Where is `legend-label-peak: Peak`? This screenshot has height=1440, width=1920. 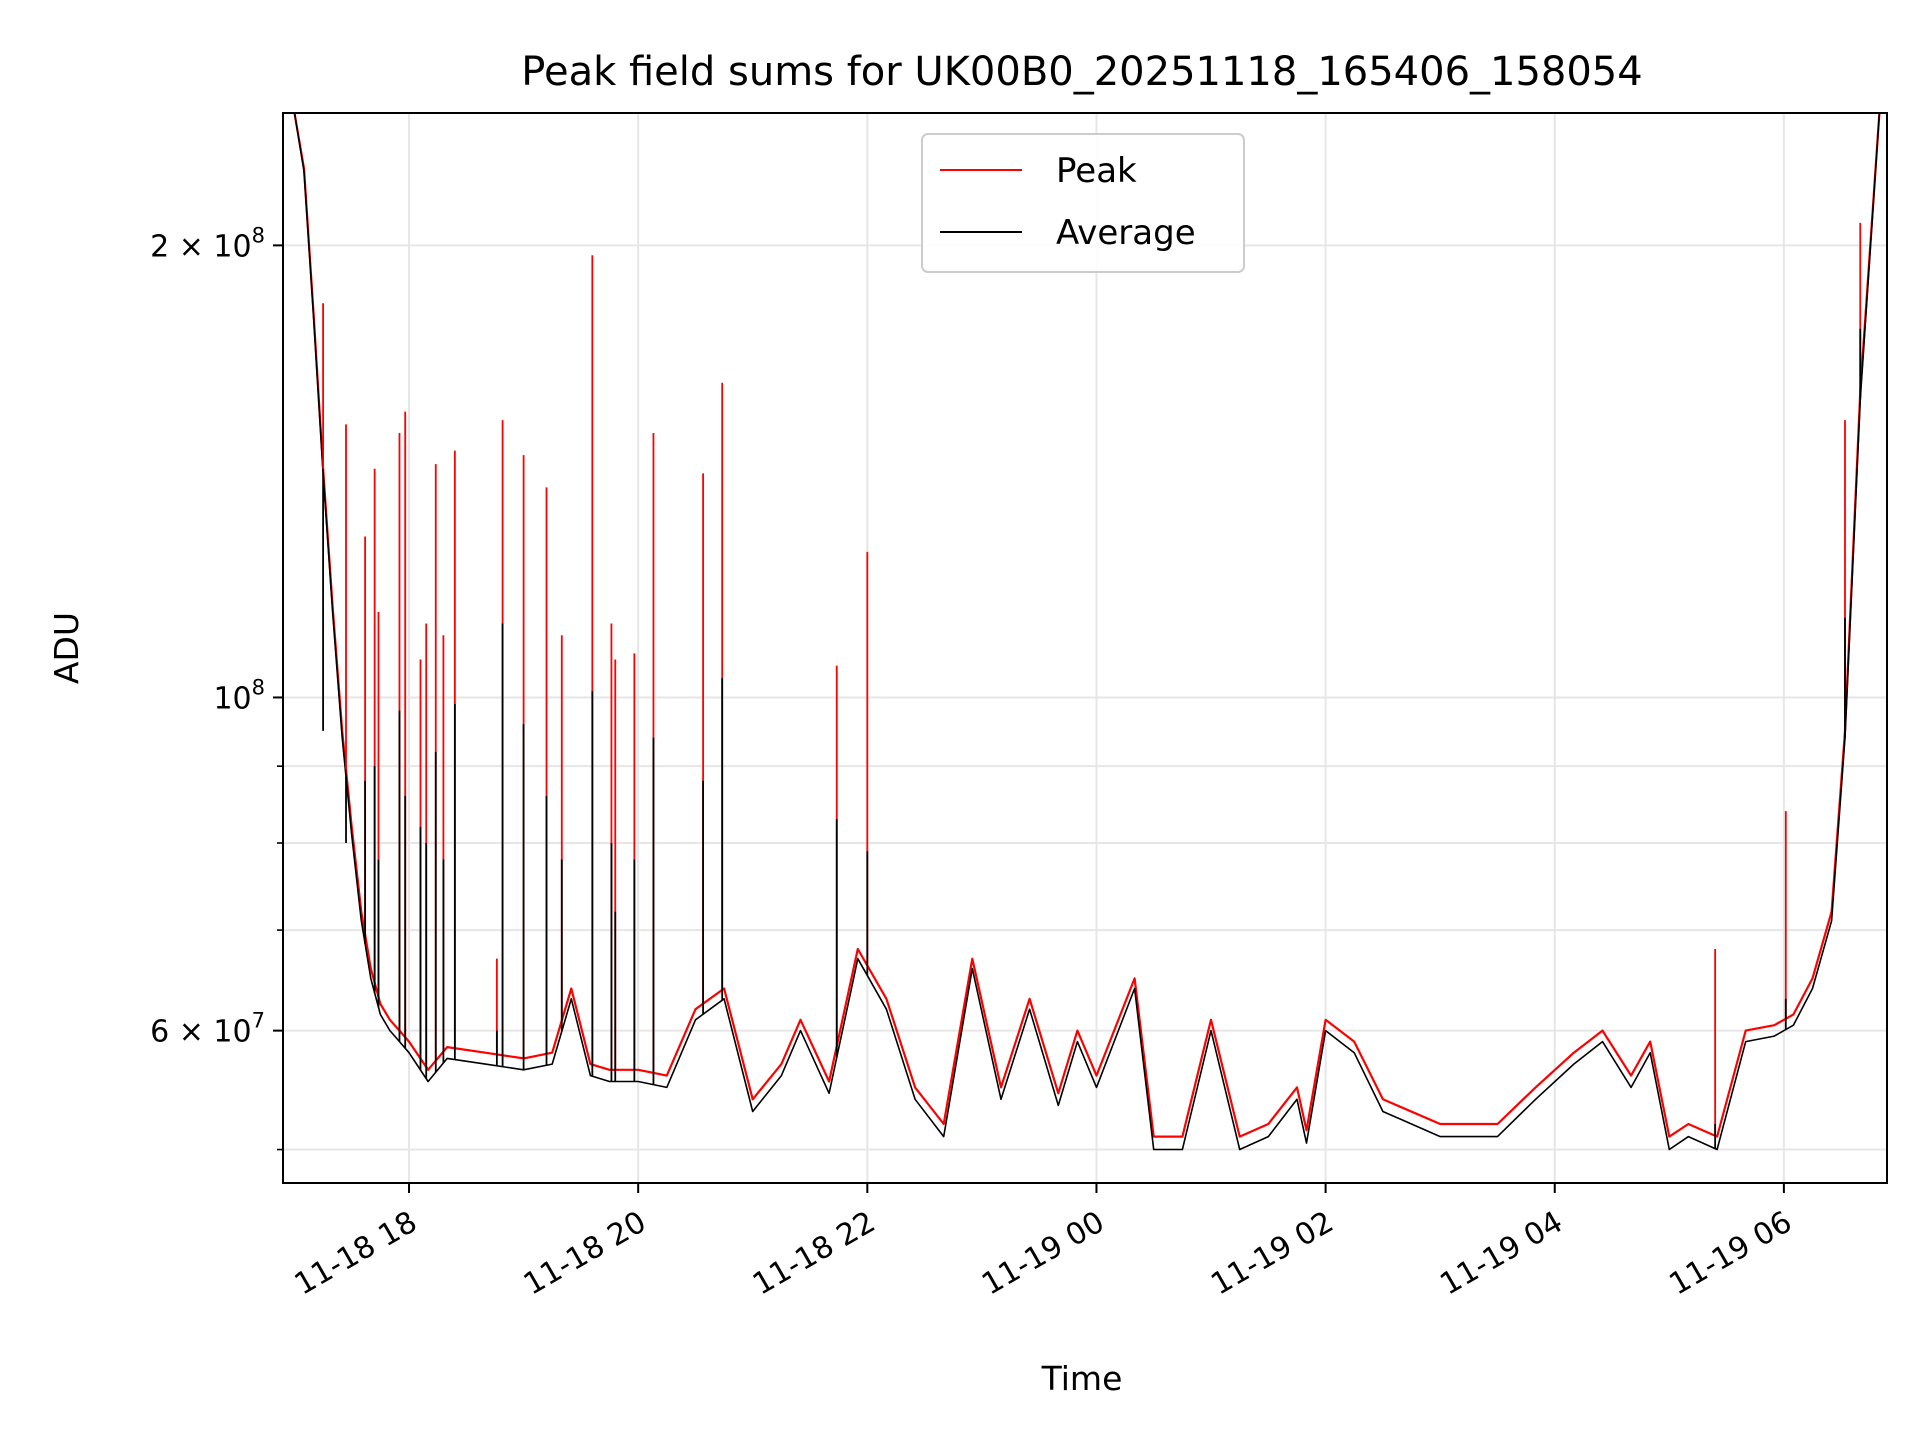 legend-label-peak: Peak is located at coordinates (1096, 171).